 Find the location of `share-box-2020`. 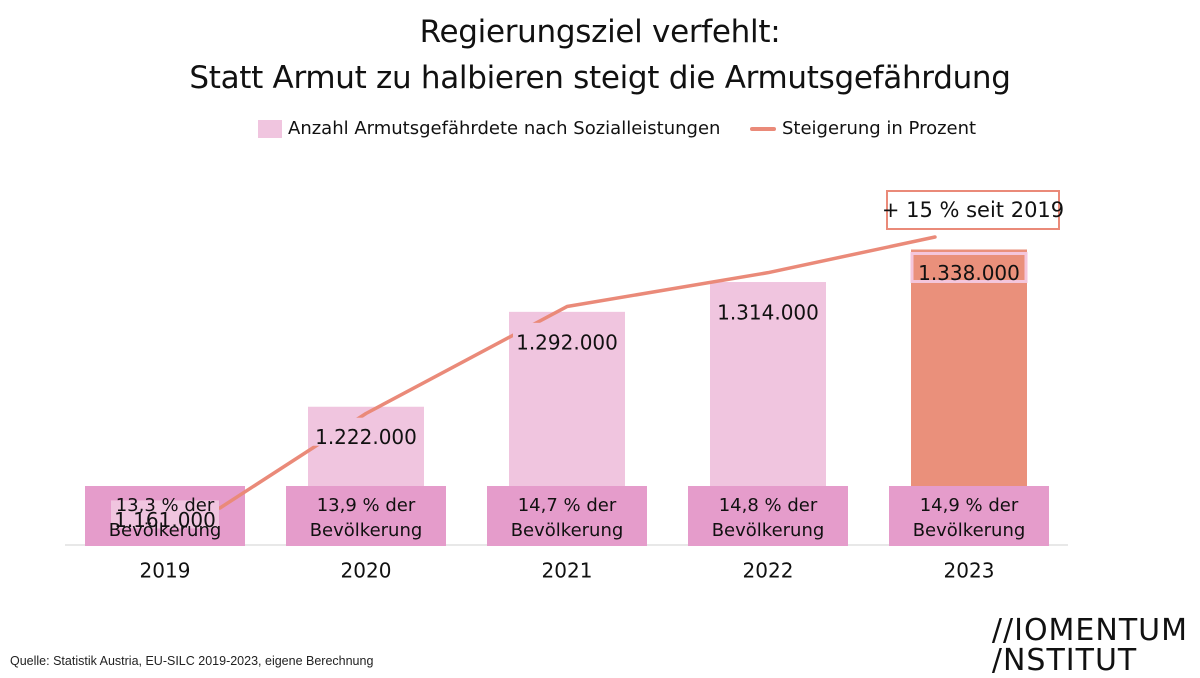

share-box-2020 is located at coordinates (366, 516).